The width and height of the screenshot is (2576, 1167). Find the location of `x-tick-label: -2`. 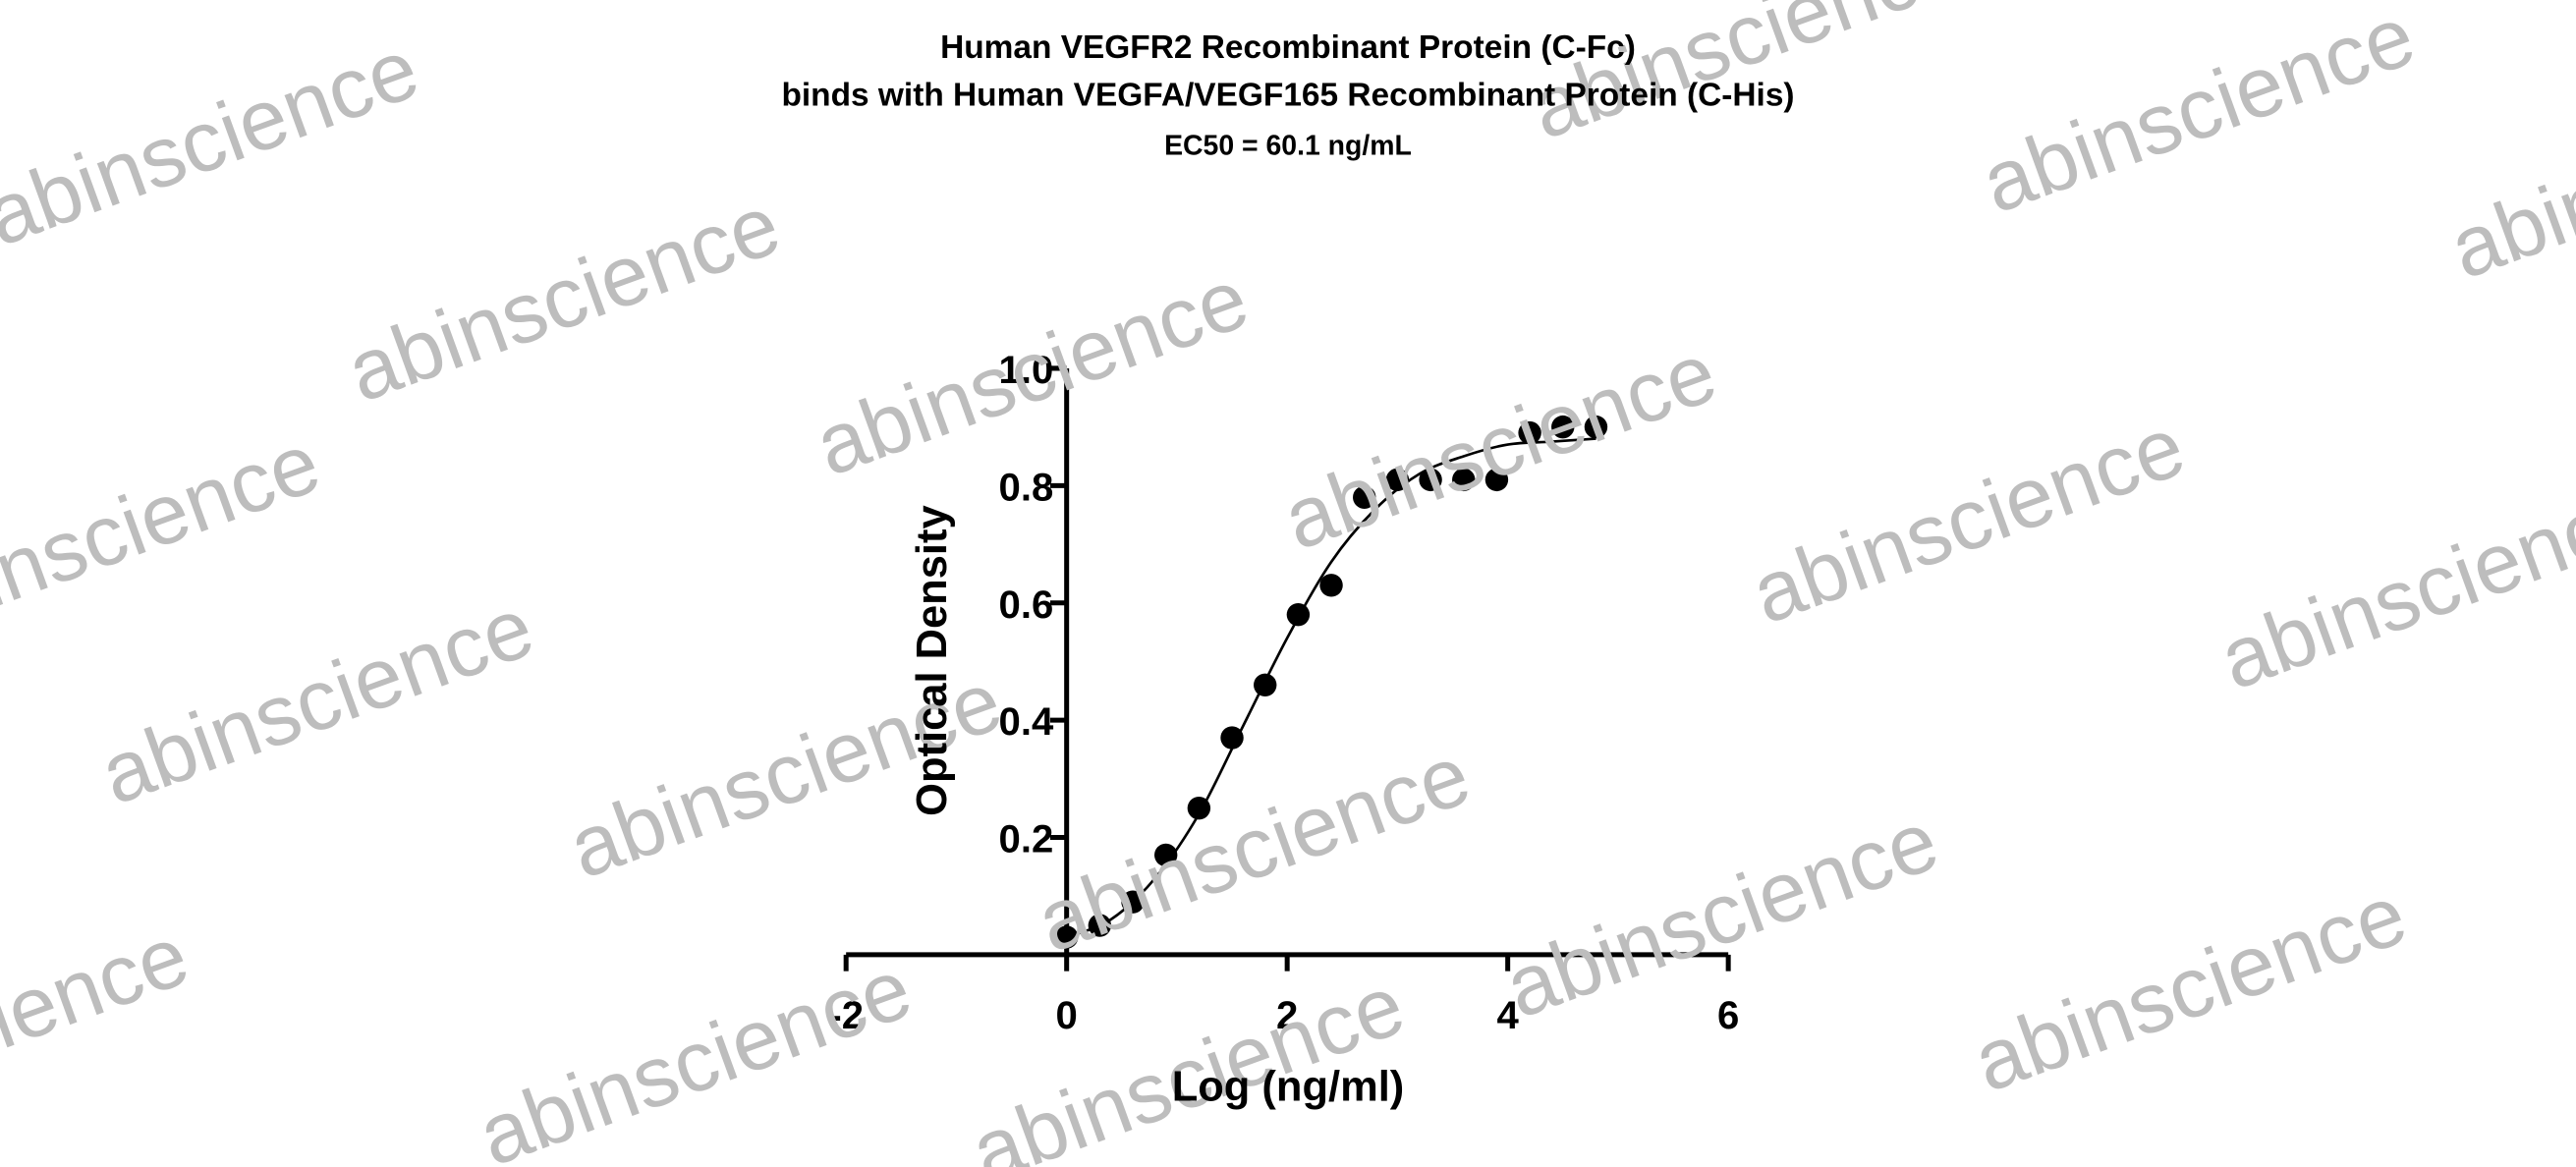

x-tick-label: -2 is located at coordinates (846, 1015).